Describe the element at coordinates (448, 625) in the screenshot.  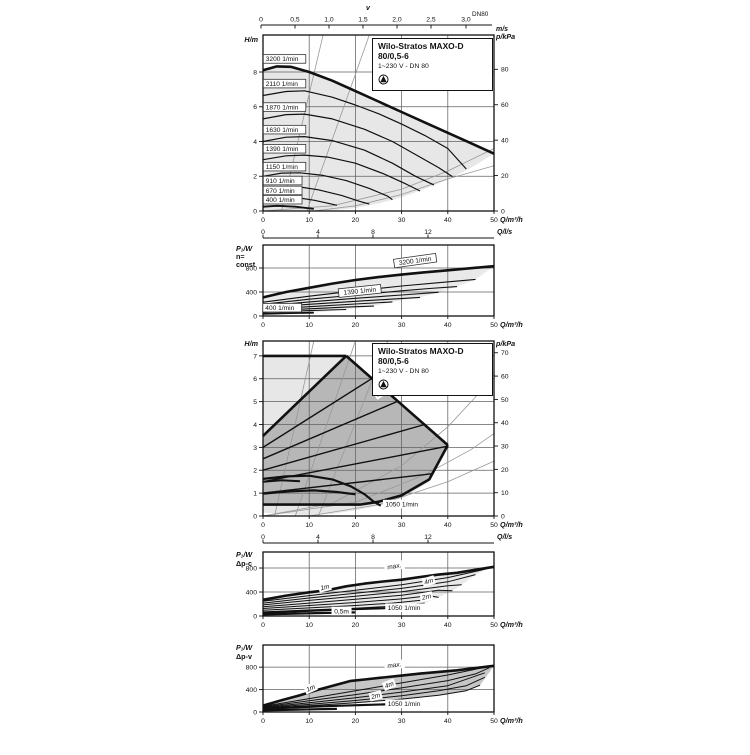
I see `x-tick-label: 40` at that location.